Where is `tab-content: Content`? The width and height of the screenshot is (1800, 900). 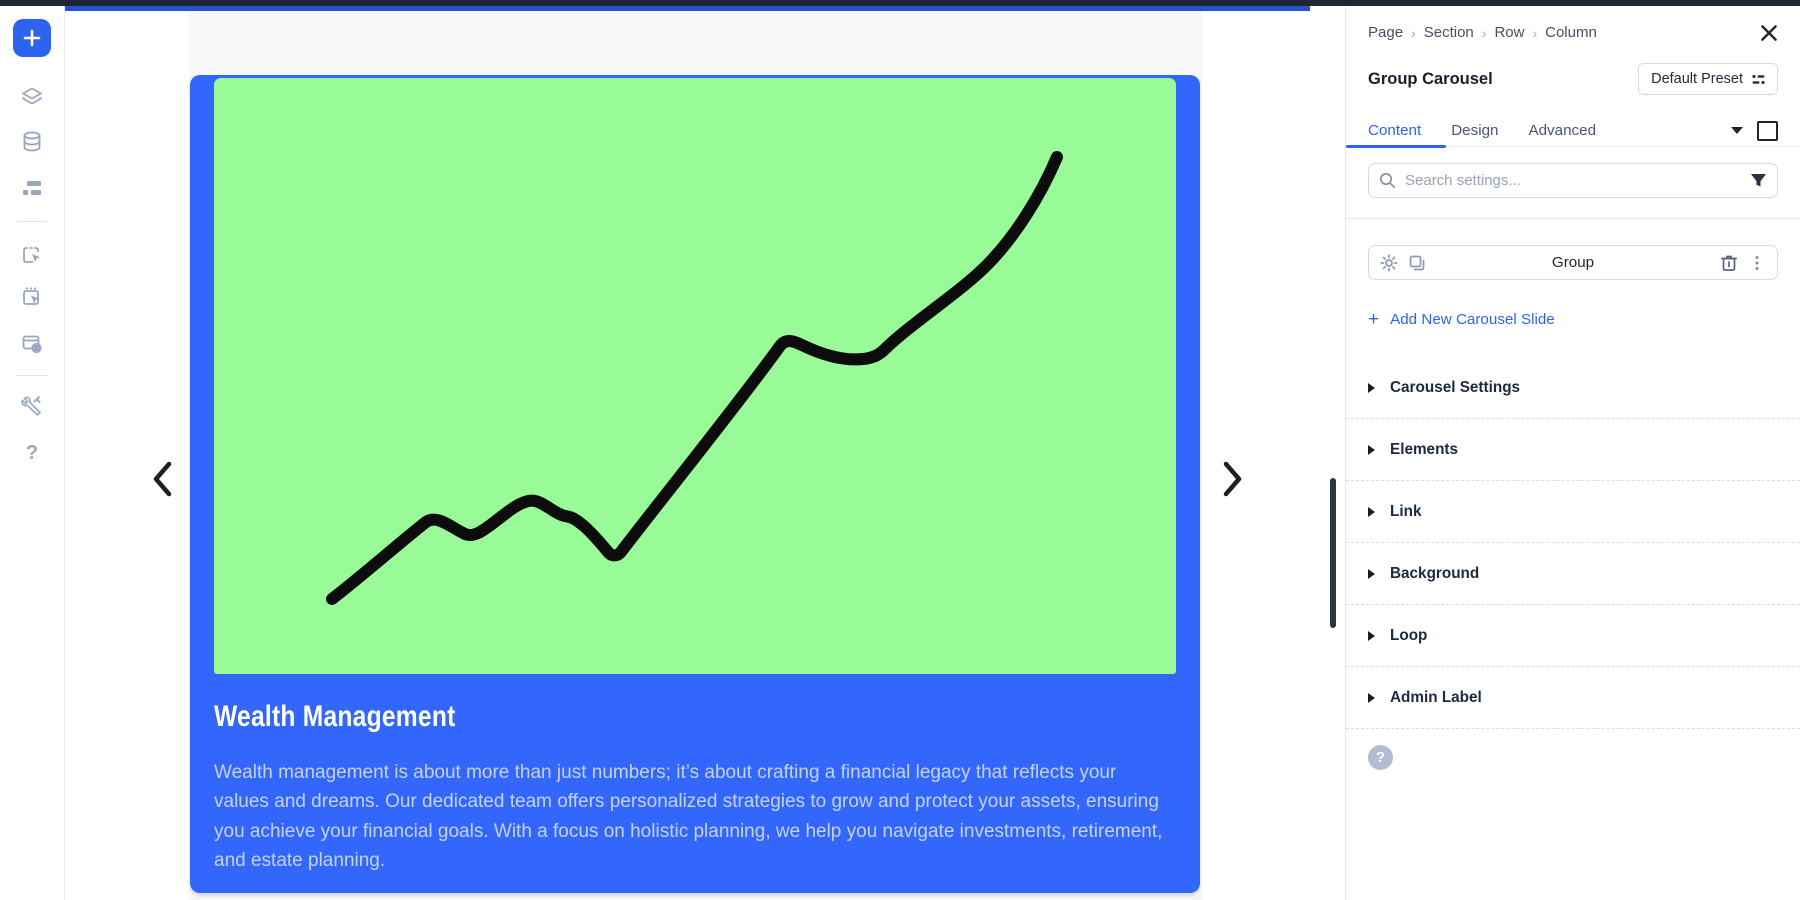
tab-content: Content is located at coordinates (1395, 130).